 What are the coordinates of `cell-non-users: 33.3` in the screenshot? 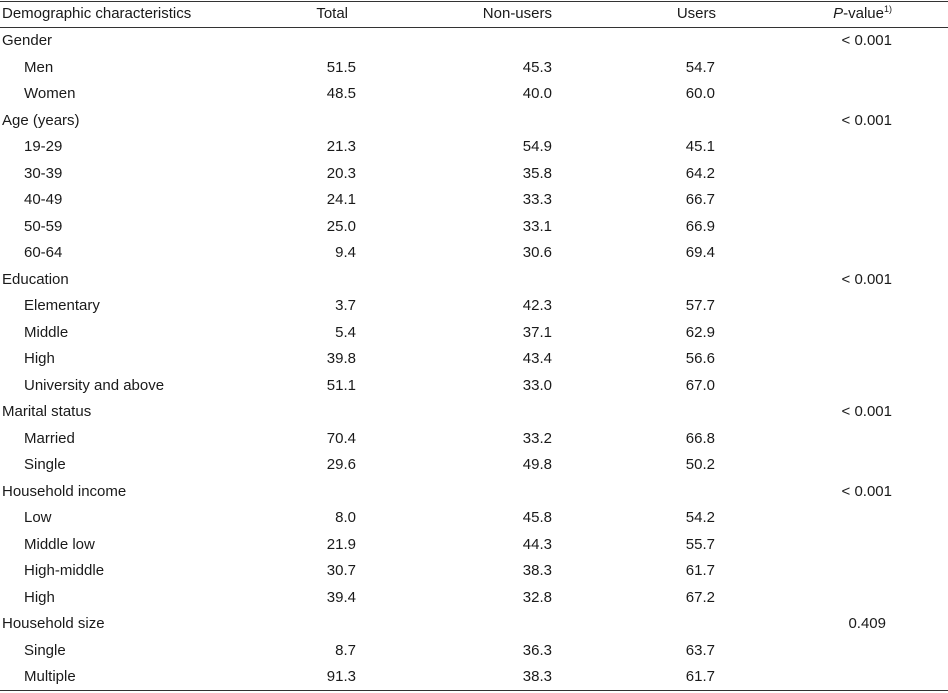 It's located at (537, 199).